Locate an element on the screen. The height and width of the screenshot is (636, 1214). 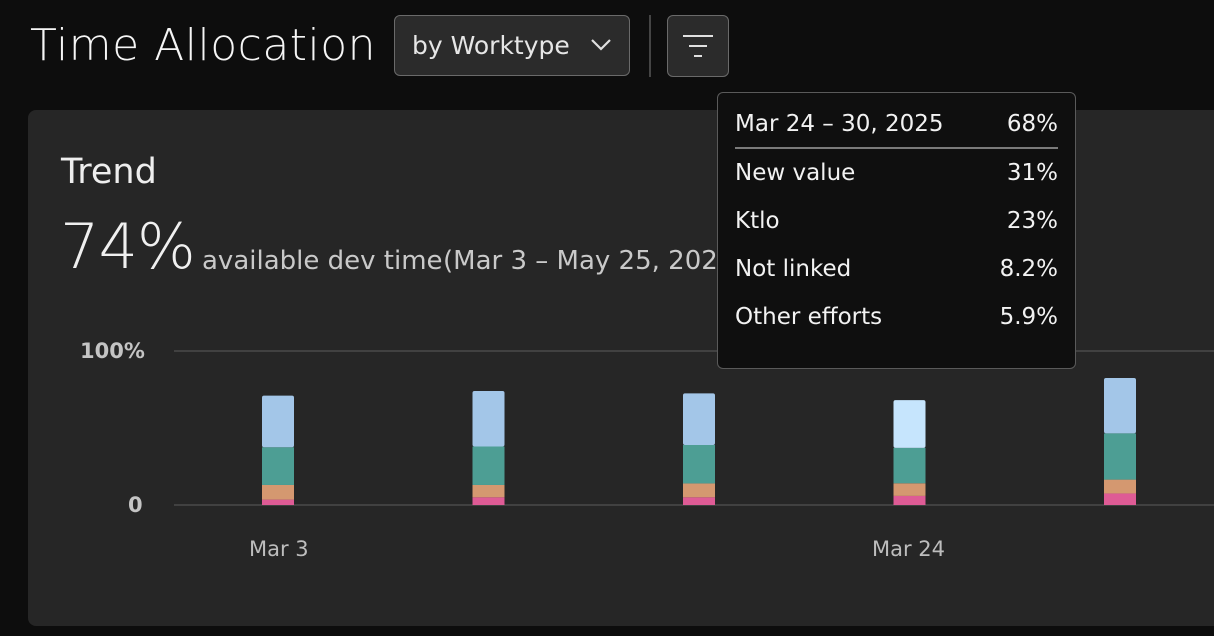
tooltip-label: Ktlo is located at coordinates (757, 221).